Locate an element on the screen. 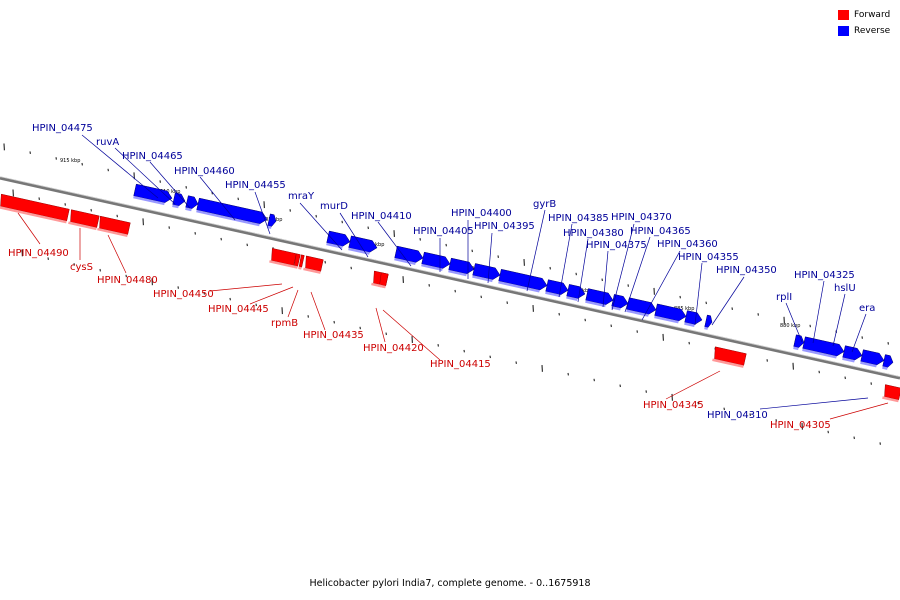 This screenshot has height=600, width=900. gene-rpli is located at coordinates (799, 342).